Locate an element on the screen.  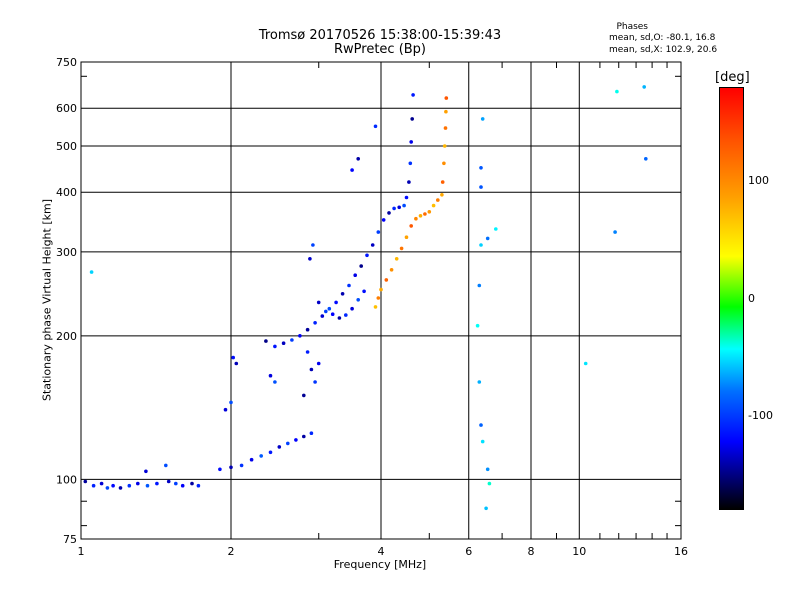
x-tick-label: 10 is located at coordinates (579, 551).